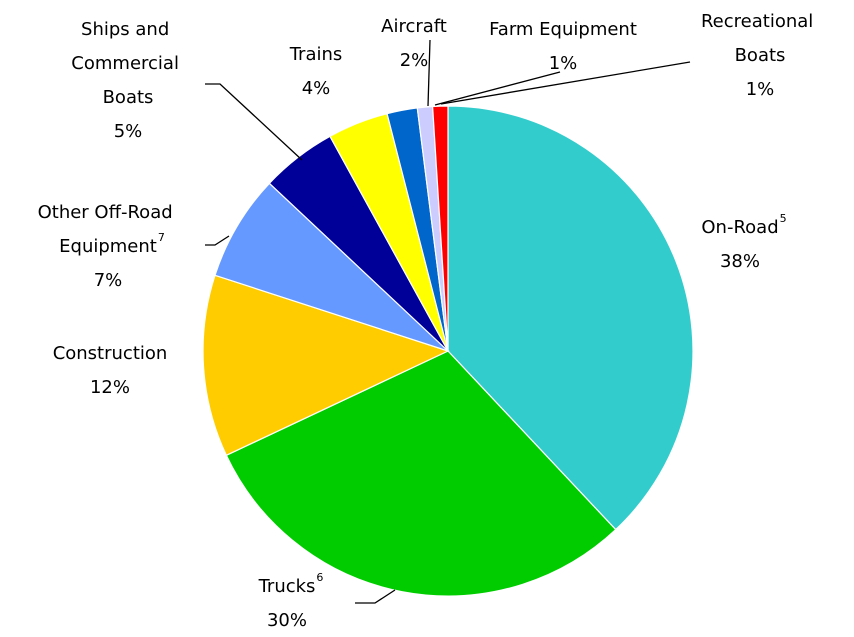 This screenshot has width=854, height=637. What do you see at coordinates (161, 237) in the screenshot?
I see `footnote-mark: 7` at bounding box center [161, 237].